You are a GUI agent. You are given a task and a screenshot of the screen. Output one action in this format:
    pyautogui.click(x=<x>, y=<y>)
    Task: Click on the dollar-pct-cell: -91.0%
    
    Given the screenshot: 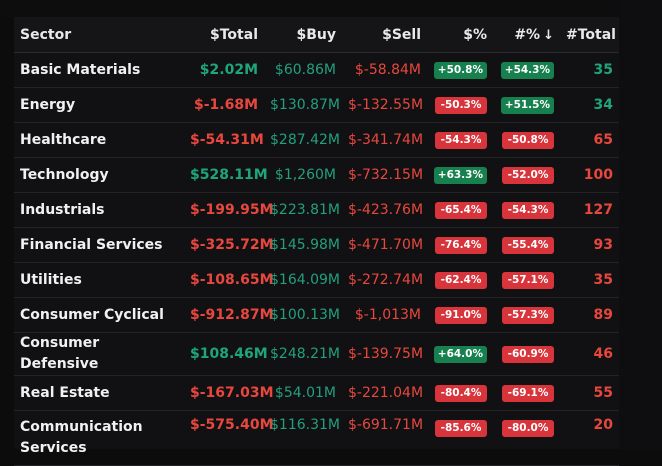 What is the action you would take?
    pyautogui.click(x=460, y=315)
    